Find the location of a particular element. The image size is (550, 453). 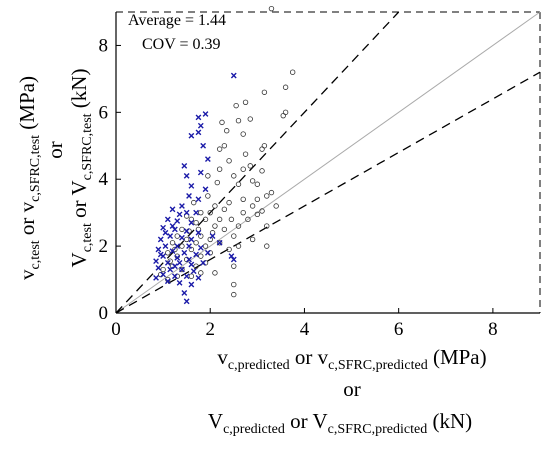

y-tick-label: 0 is located at coordinates (104, 313).